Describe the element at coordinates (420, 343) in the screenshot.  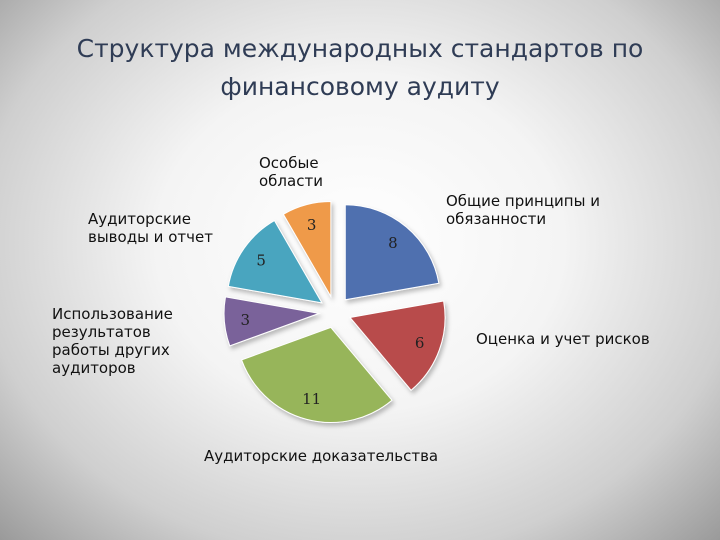
I see `data-label-risk-assessment: 6` at that location.